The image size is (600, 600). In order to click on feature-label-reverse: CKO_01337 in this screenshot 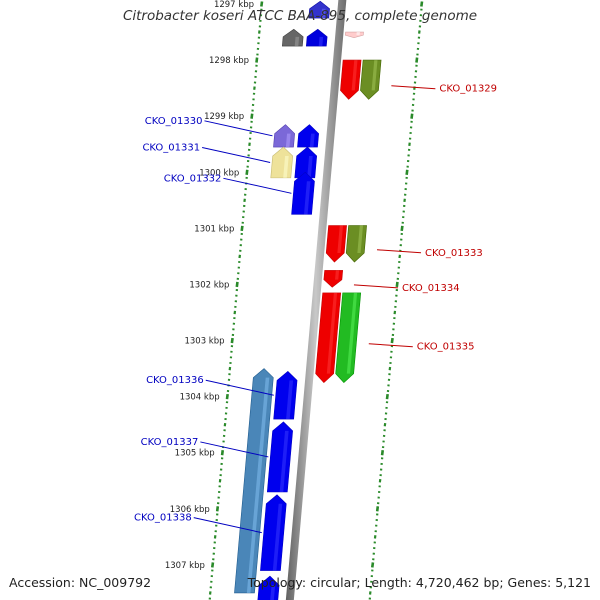, I will do `click(170, 442)`.